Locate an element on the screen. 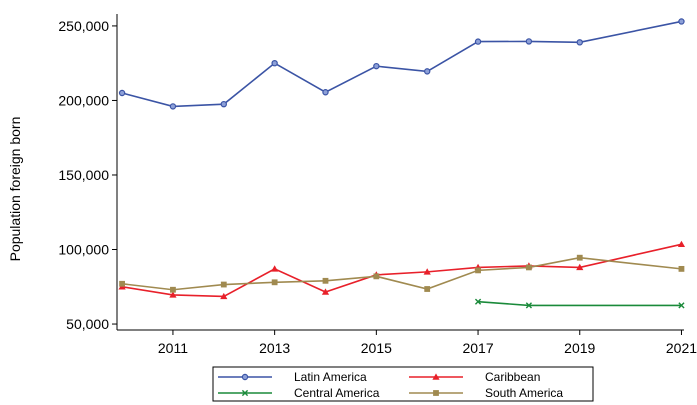 This screenshot has width=697, height=405. x-axis-ticks: 2011 2013 2015 2017 2019 2021 is located at coordinates (427, 343).